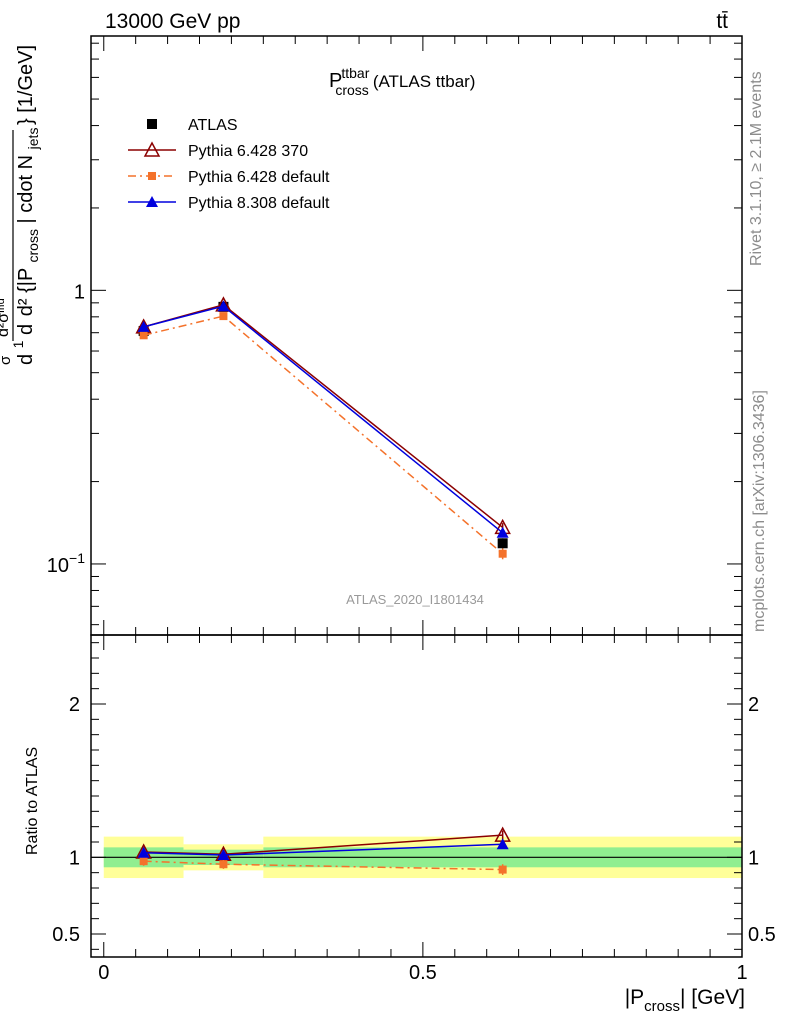 This screenshot has height=1024, width=786. Describe the element at coordinates (662, 1006) in the screenshot. I see `xlabel-sub: cross` at that location.